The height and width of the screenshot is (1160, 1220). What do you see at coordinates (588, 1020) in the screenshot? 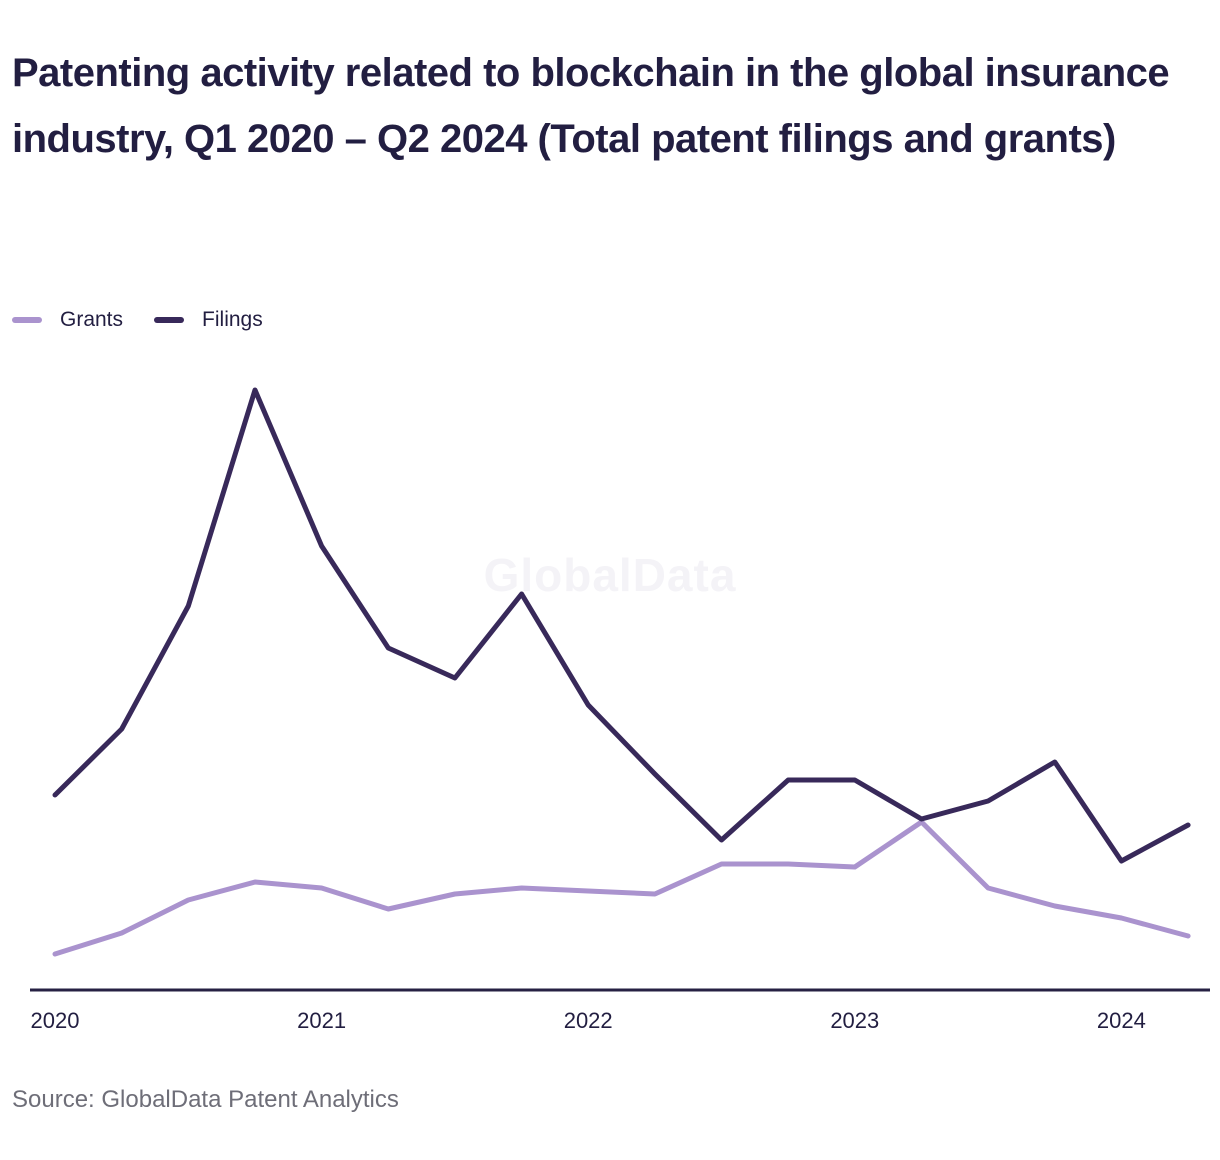
I see `x-tick-label-2022: 2022` at bounding box center [588, 1020].